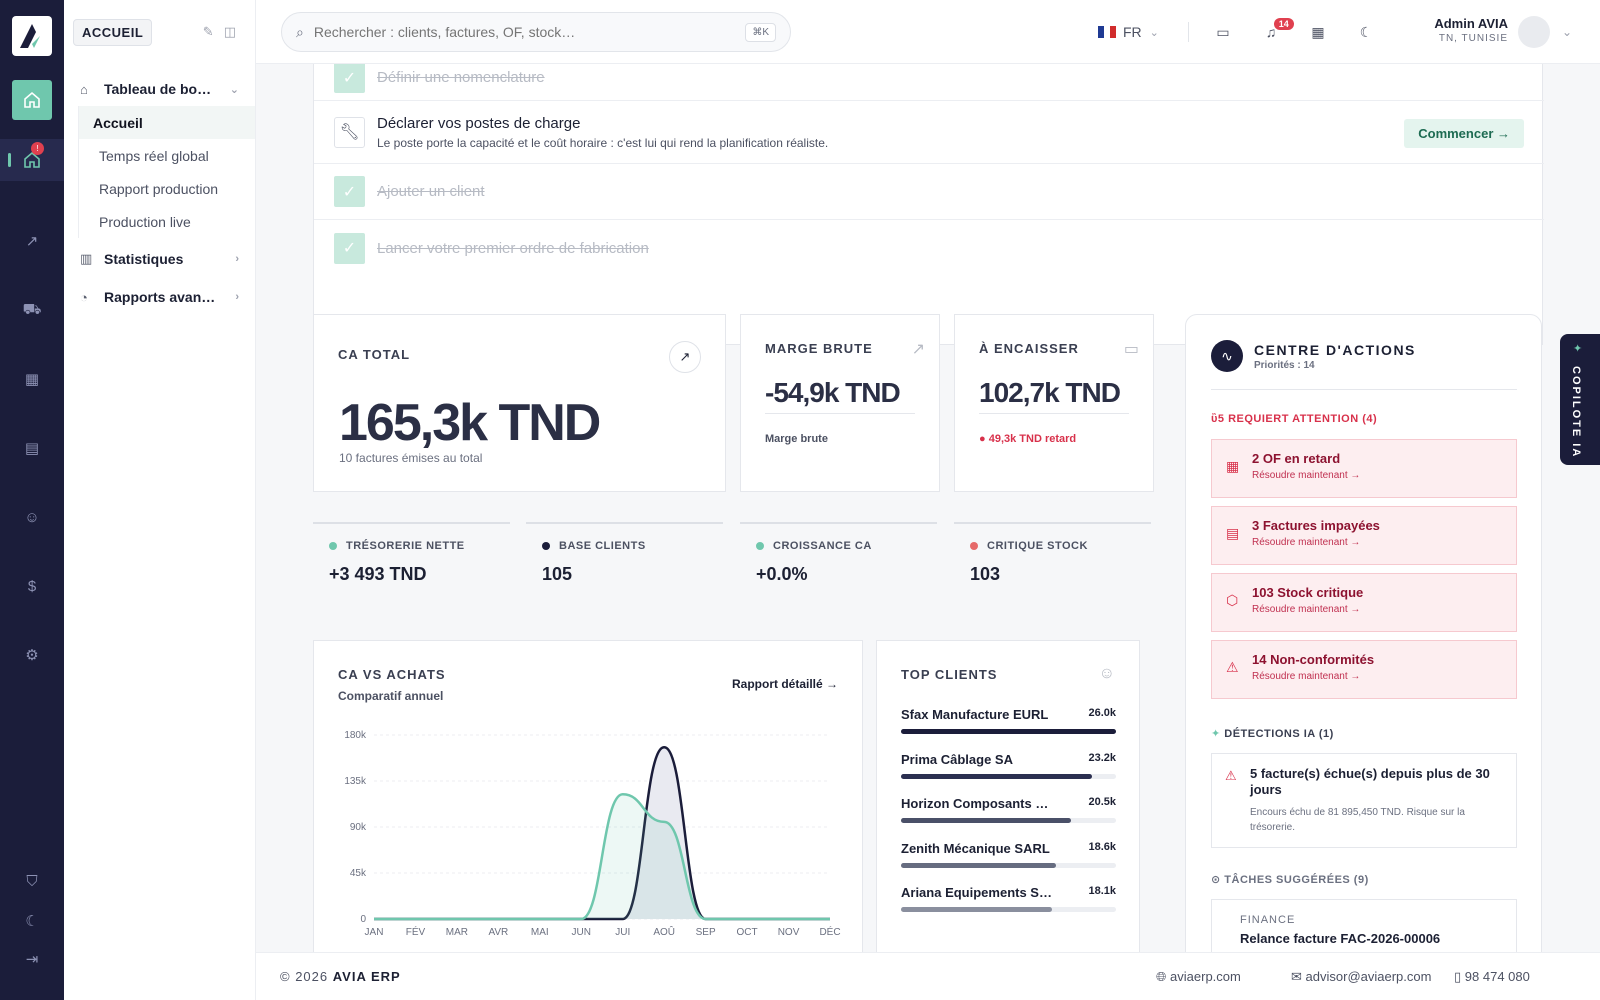 This screenshot has height=1000, width=1600. What do you see at coordinates (1268, 920) in the screenshot?
I see `task-category: FINANCE` at bounding box center [1268, 920].